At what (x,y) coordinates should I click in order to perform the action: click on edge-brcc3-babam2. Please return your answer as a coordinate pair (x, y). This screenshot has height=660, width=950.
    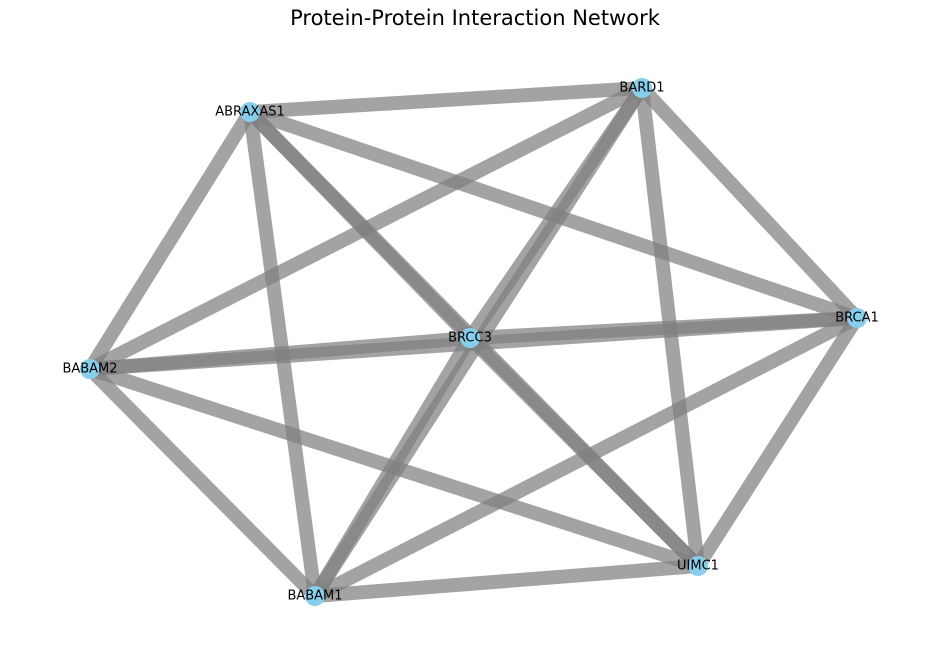
    Looking at the image, I should click on (280, 353).